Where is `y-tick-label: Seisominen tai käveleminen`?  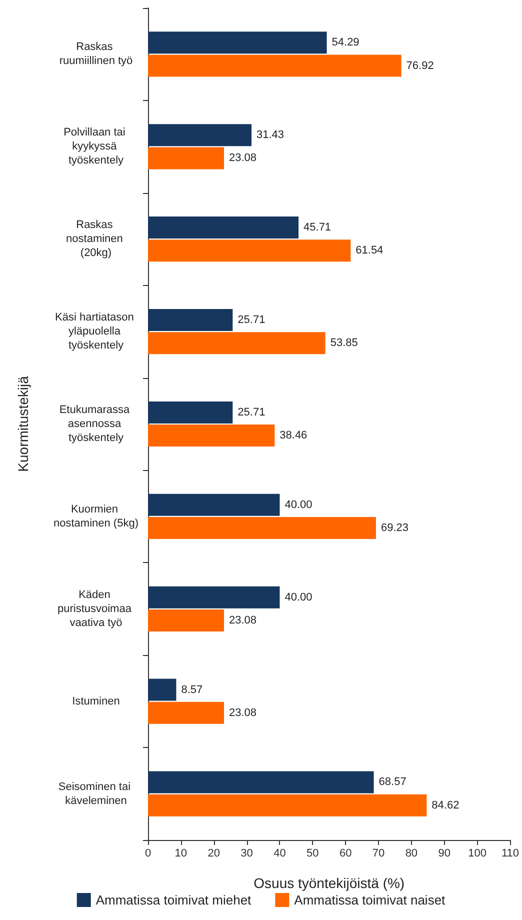 y-tick-label: Seisominen tai käveleminen is located at coordinates (96, 793).